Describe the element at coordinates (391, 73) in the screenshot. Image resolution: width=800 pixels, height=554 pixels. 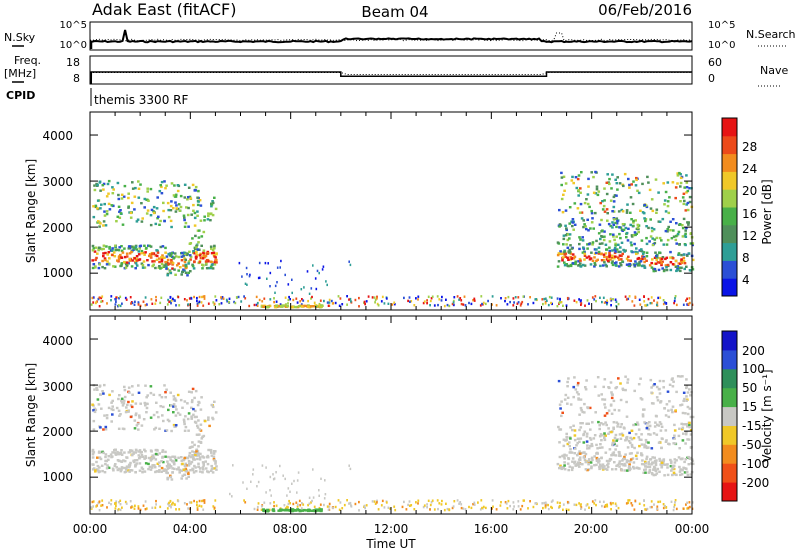
I see `nave-line` at that location.